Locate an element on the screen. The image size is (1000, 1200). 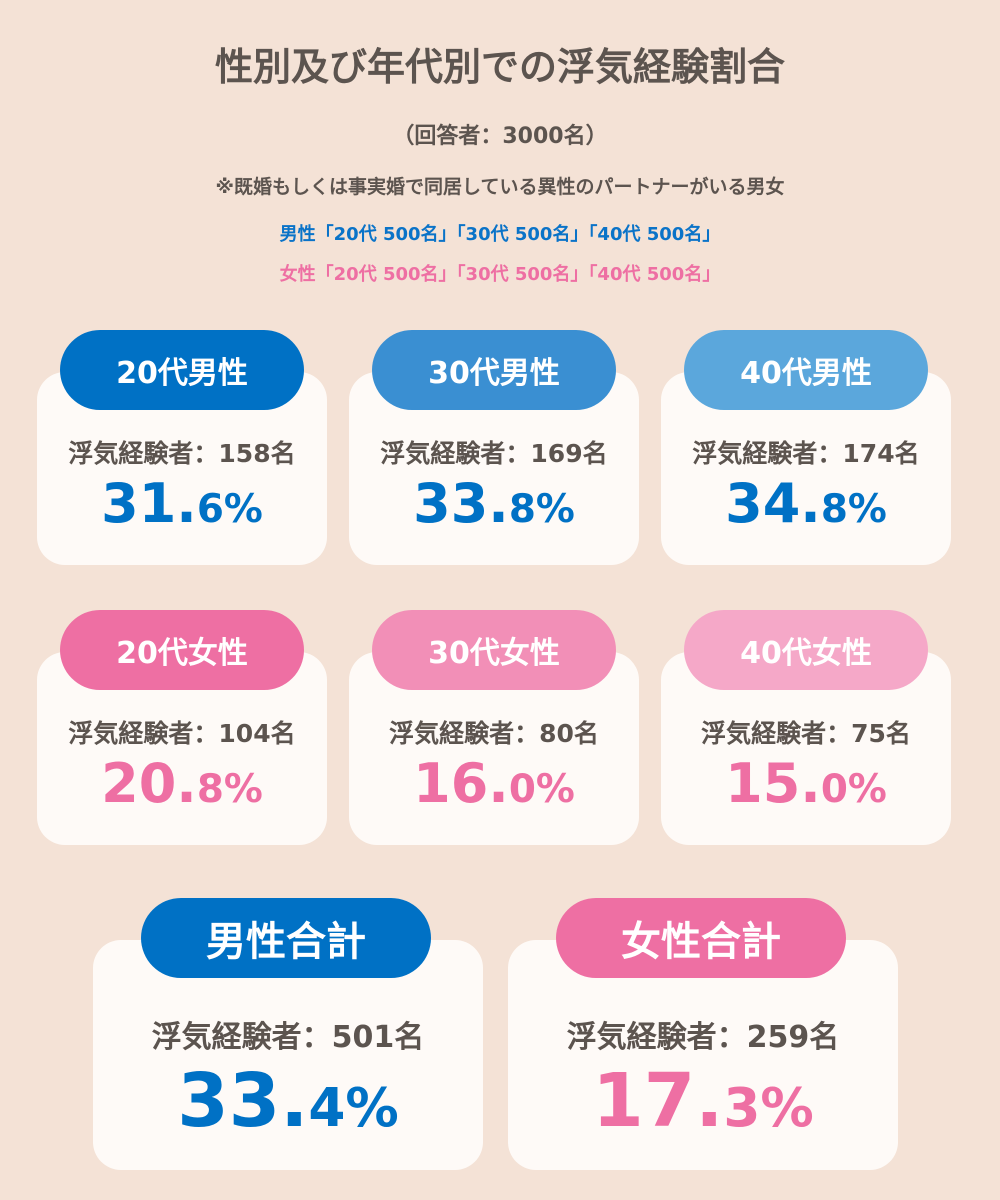
category-pill: 30代女性 is located at coordinates (494, 650).